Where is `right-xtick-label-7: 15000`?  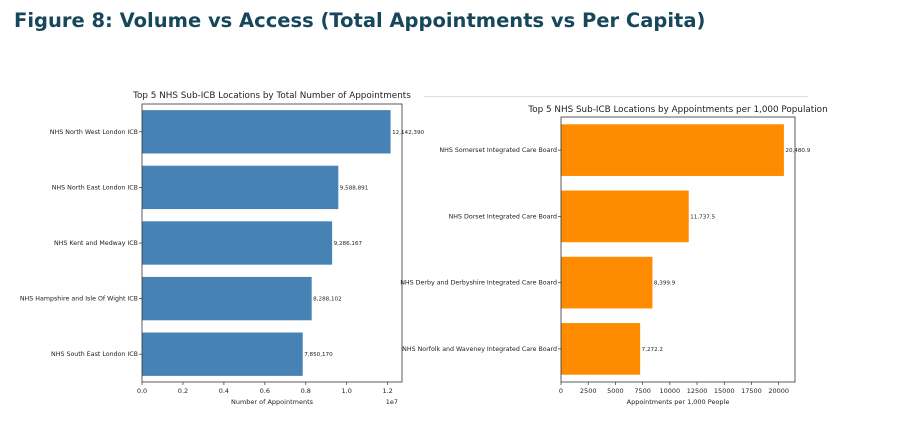
right-xtick-label-7: 15000 is located at coordinates (724, 391).